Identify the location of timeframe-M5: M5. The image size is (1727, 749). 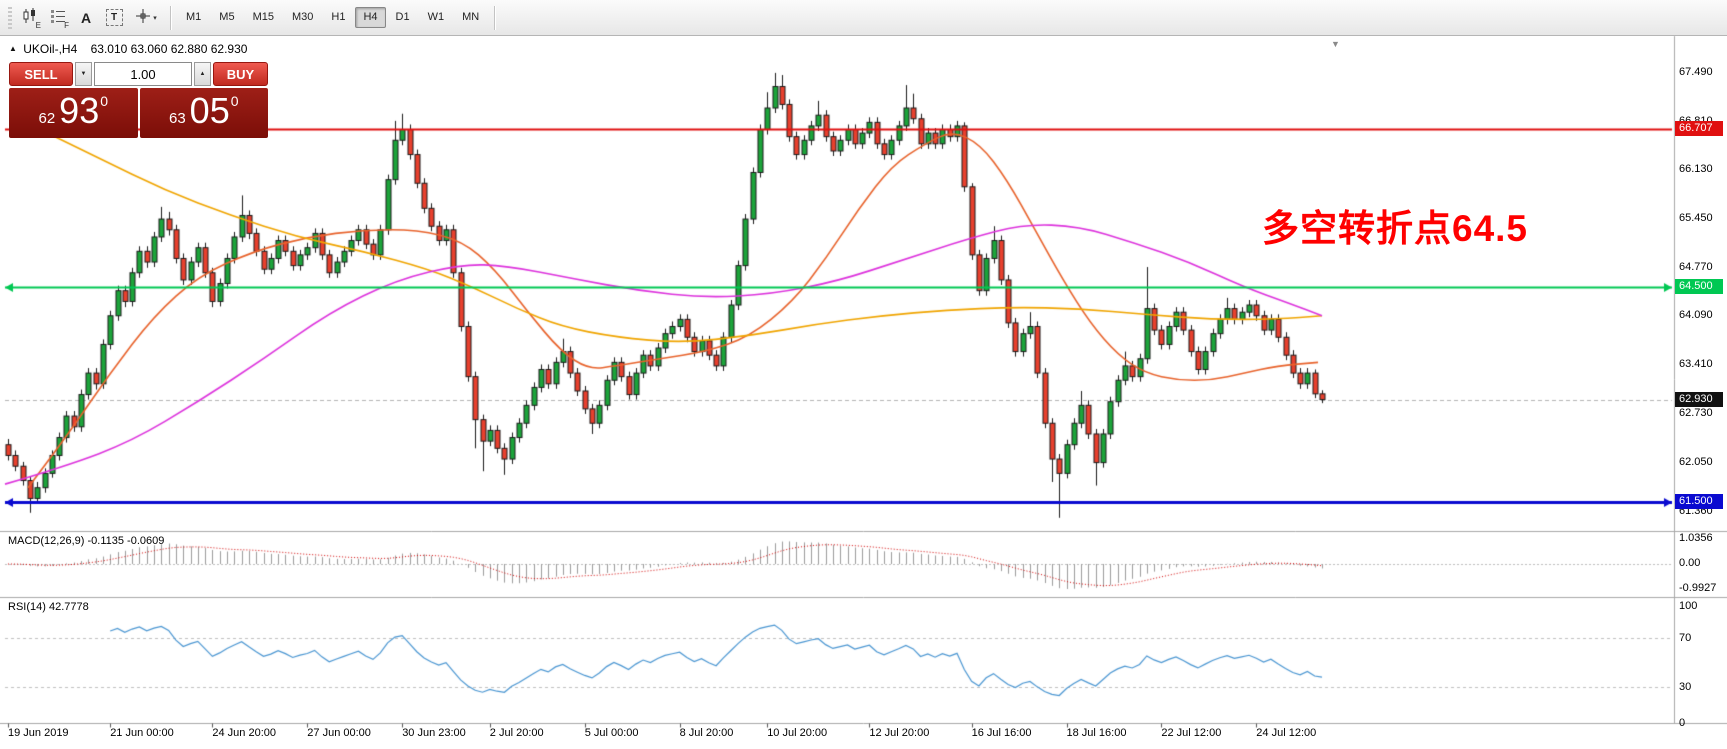
(226, 17).